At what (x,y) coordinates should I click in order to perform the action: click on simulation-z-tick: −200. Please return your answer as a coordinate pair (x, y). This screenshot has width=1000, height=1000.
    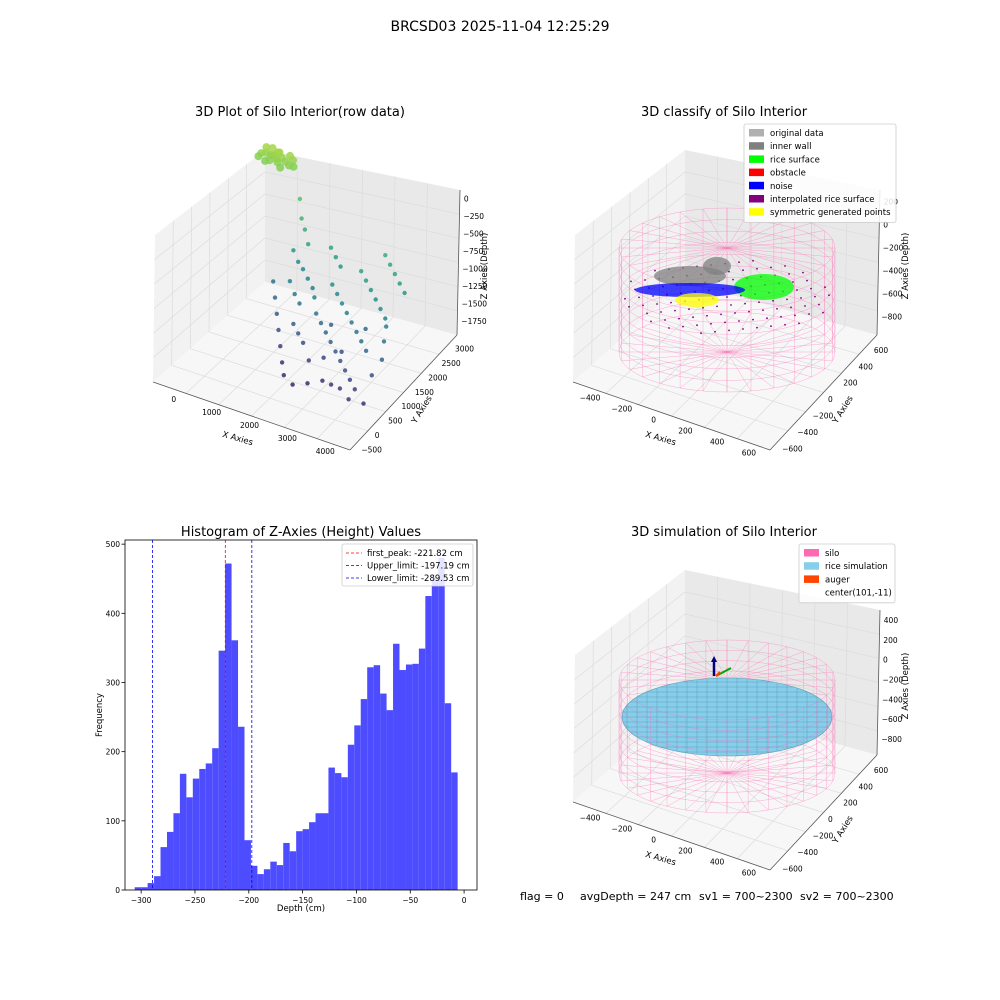
    Looking at the image, I should click on (893, 680).